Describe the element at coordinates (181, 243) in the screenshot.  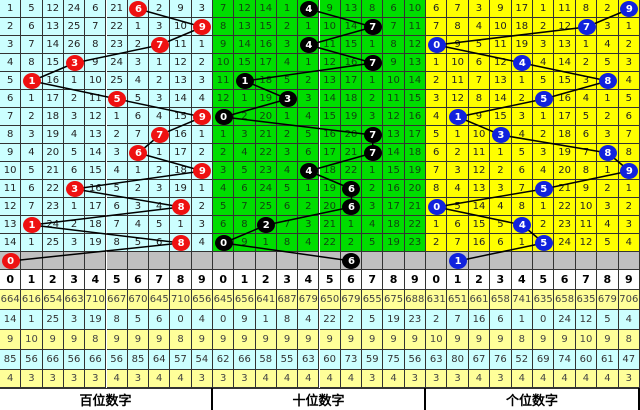
I see `draw-ball: 8` at that location.